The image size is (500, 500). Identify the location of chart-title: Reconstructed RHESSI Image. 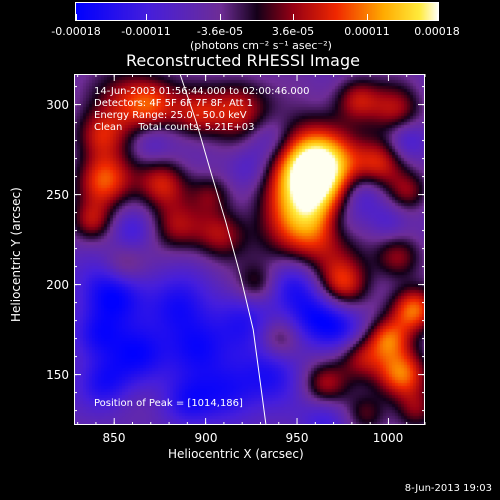
(243, 60).